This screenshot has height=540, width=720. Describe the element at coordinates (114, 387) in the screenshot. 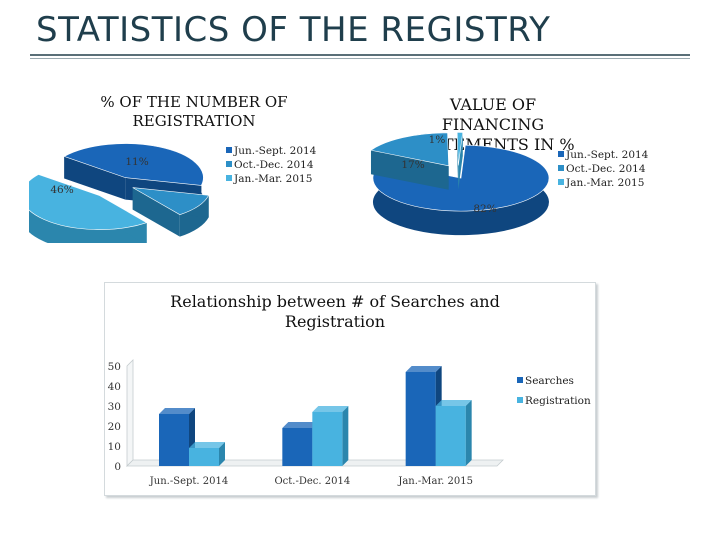

I see `bar-y-tick: 40` at that location.